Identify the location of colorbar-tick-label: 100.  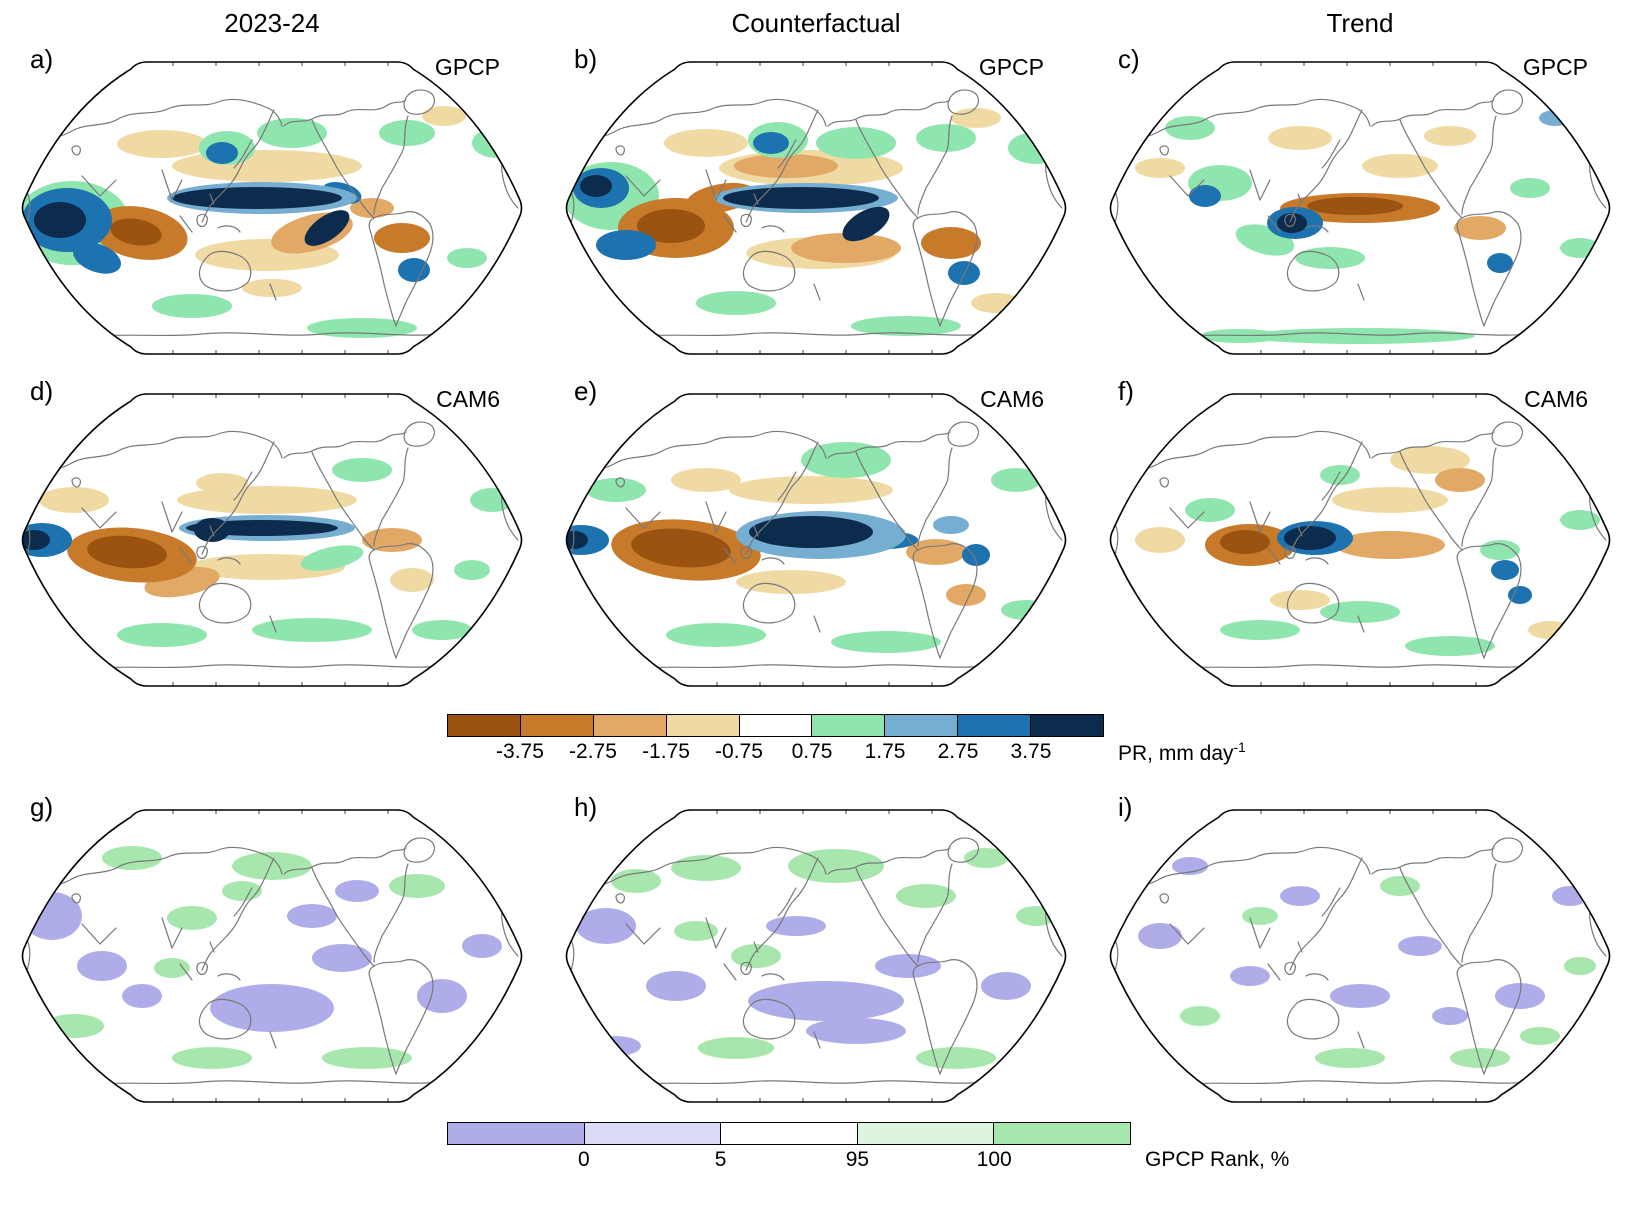
(994, 1159).